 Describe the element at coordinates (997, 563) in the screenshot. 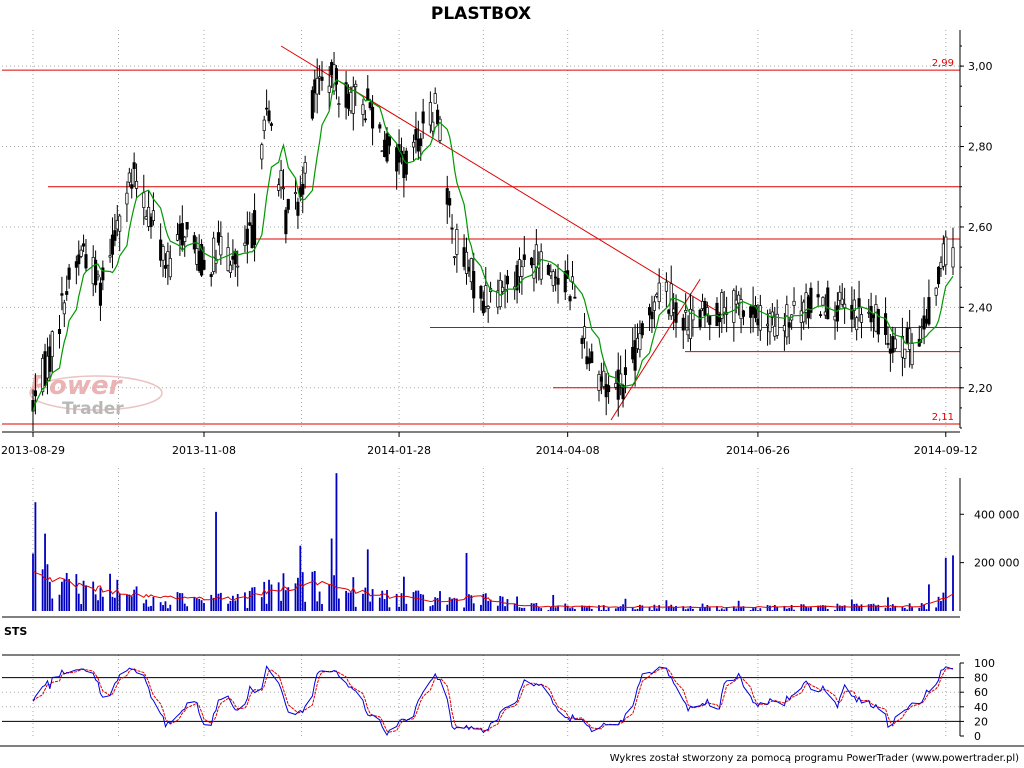

I see `volume-tick-label: 200 000` at that location.